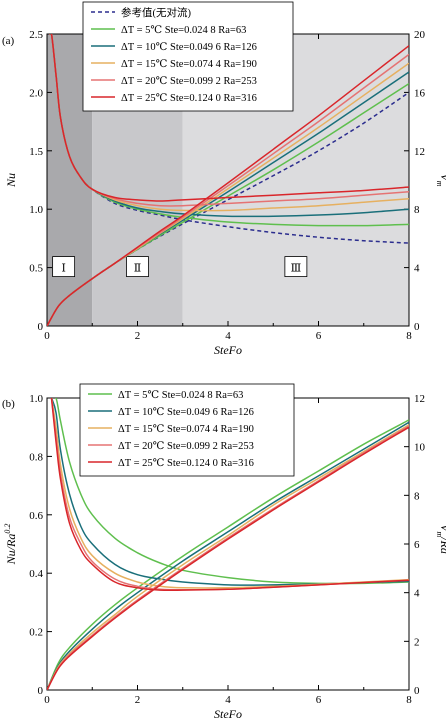  Describe the element at coordinates (36, 516) in the screenshot. I see `y-tick-label: 0.6` at that location.